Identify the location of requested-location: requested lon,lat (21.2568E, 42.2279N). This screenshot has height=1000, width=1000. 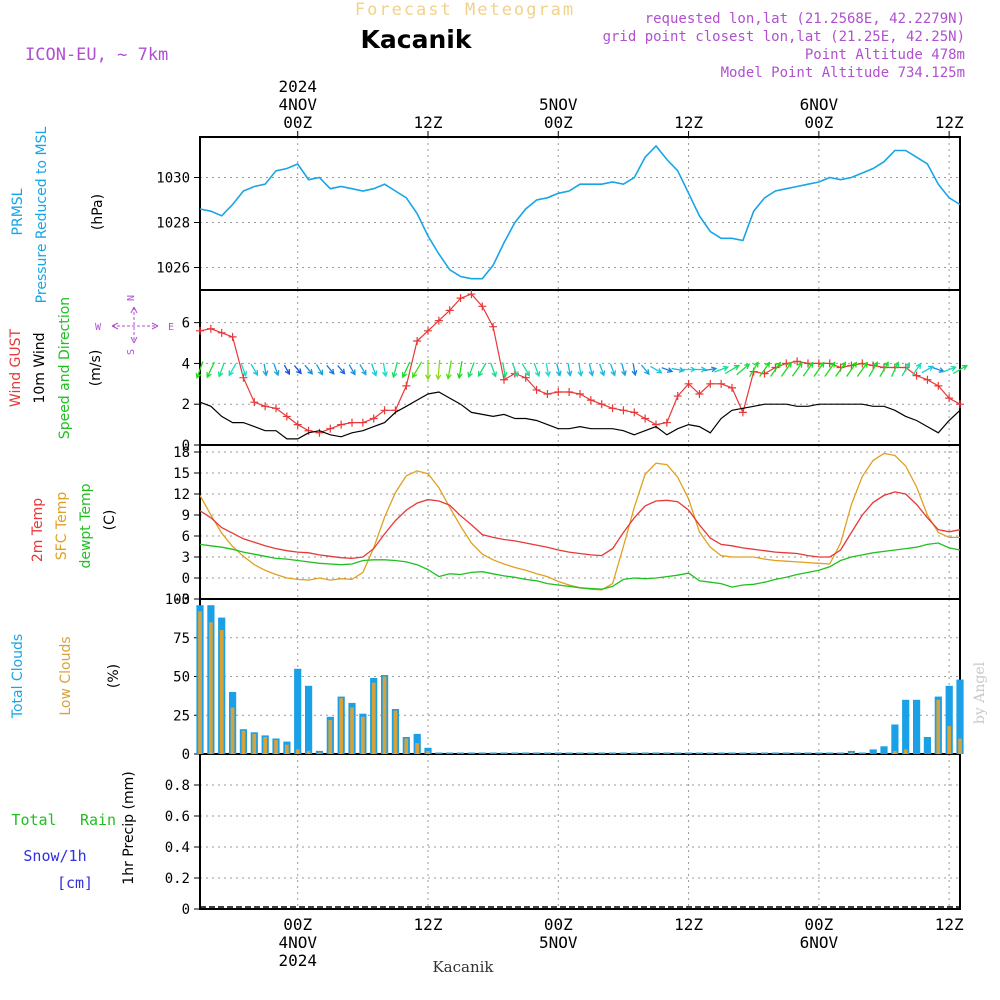
(805, 19).